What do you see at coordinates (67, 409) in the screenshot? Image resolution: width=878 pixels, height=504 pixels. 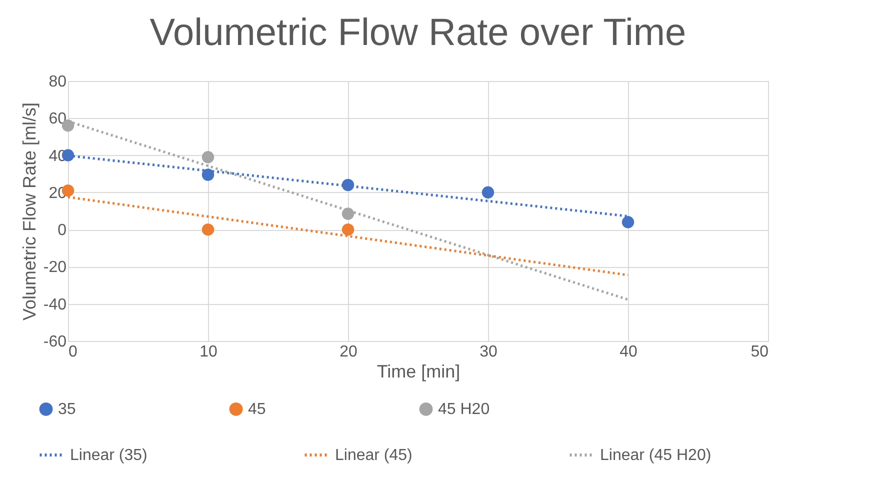 I see `legend-label: 35` at bounding box center [67, 409].